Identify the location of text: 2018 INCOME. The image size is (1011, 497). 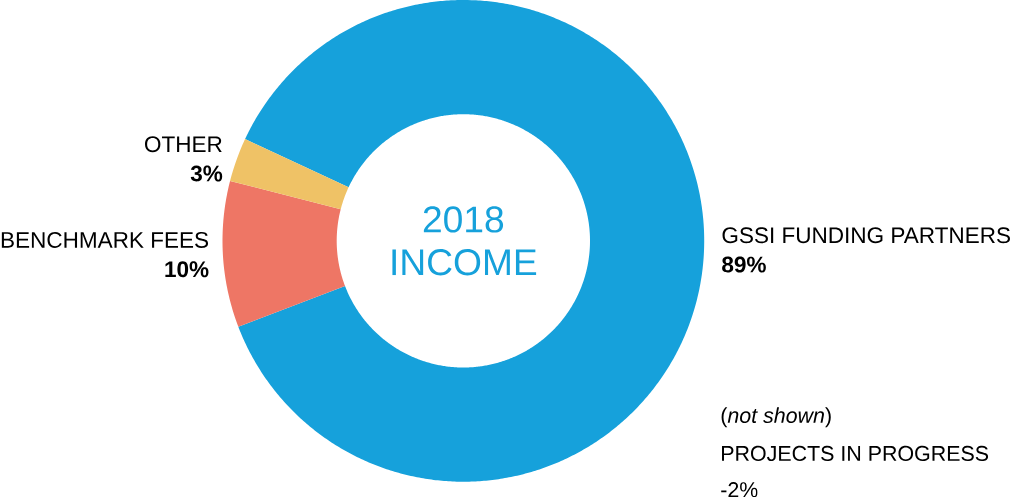
(464, 241).